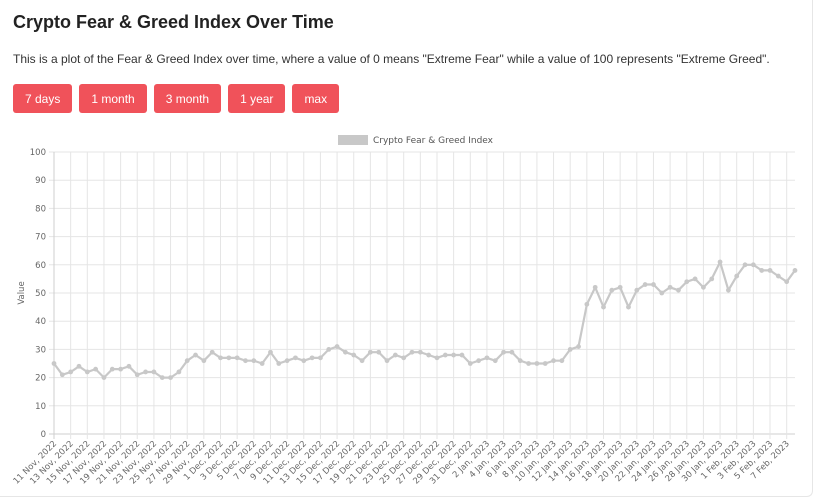  What do you see at coordinates (316, 98) in the screenshot?
I see `range-max-button: max` at bounding box center [316, 98].